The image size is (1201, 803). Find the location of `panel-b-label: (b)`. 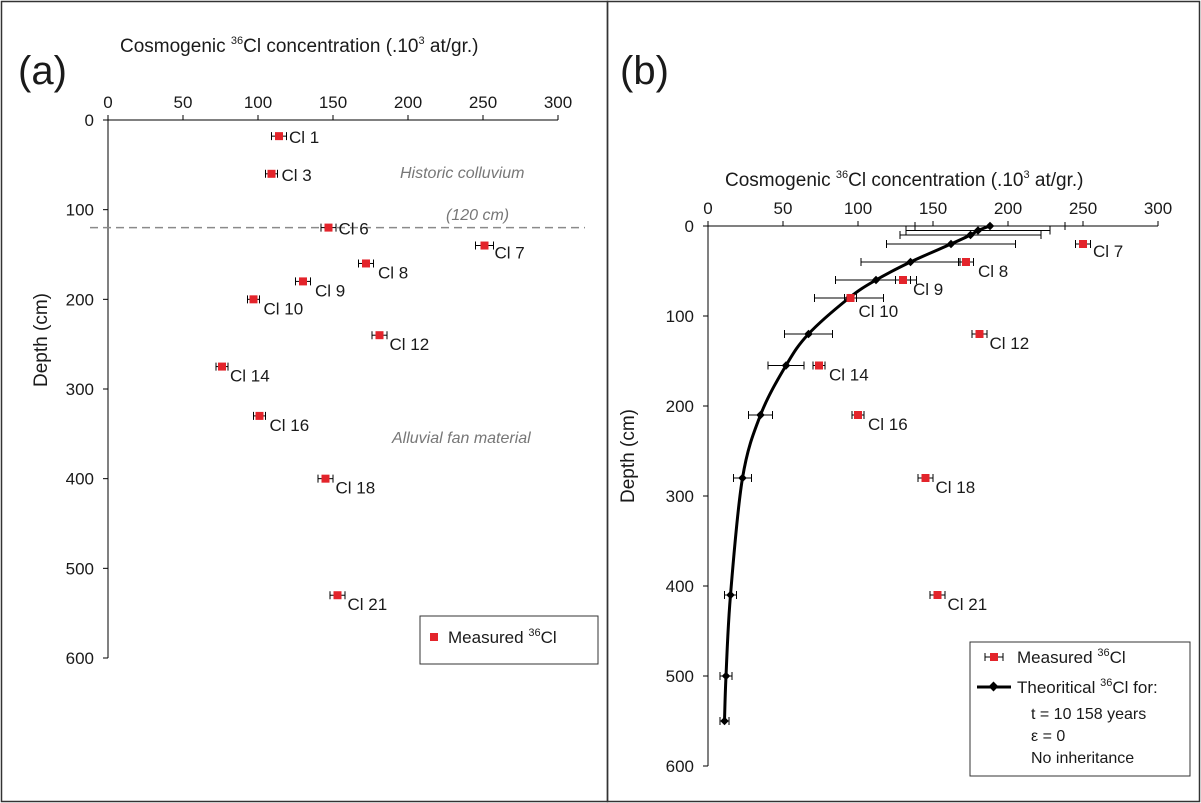

panel-b-label: (b) is located at coordinates (644, 71).